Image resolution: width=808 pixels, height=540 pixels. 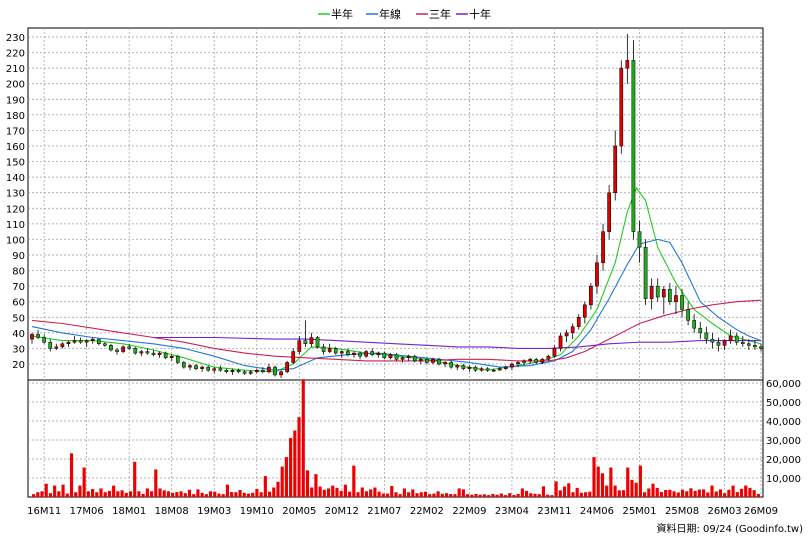 I want to click on price-tick-label: 230, so click(x=15, y=38).